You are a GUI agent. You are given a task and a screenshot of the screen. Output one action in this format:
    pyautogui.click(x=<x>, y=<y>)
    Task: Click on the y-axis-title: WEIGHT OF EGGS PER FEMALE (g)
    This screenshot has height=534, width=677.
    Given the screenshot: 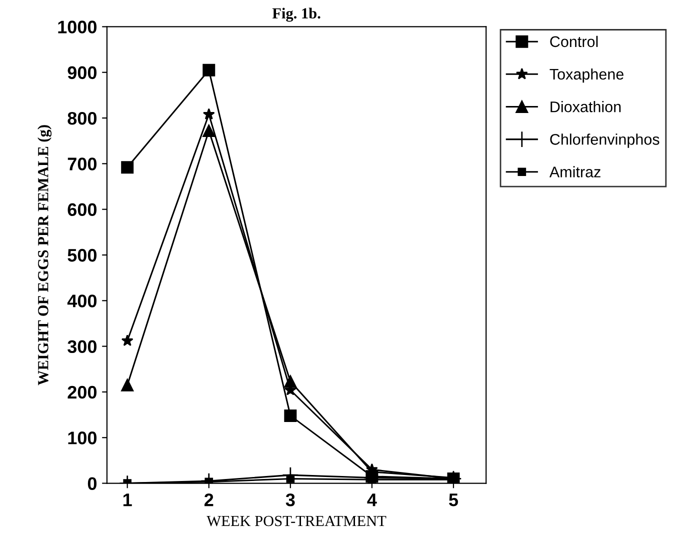 What is the action you would take?
    pyautogui.click(x=45, y=255)
    